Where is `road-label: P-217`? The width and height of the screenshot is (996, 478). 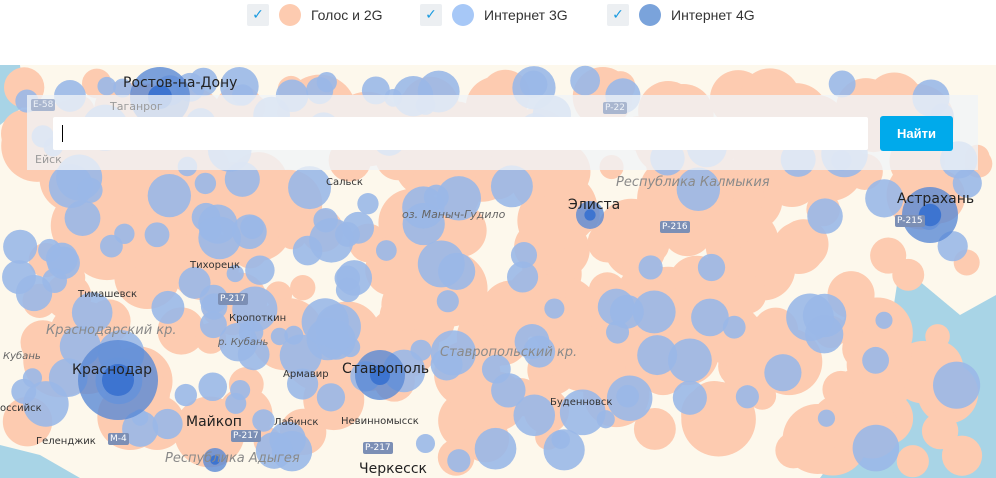
road-label: P-217 is located at coordinates (246, 436).